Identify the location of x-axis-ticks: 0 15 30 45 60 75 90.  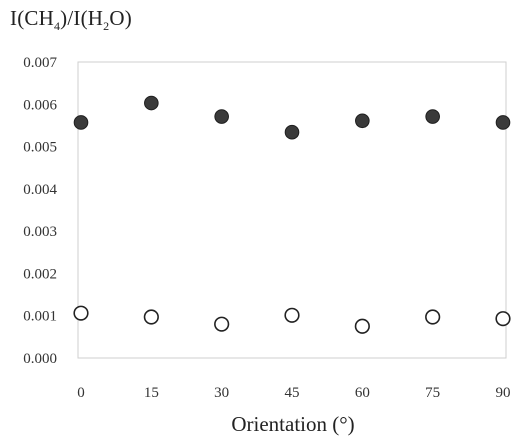
(293, 393).